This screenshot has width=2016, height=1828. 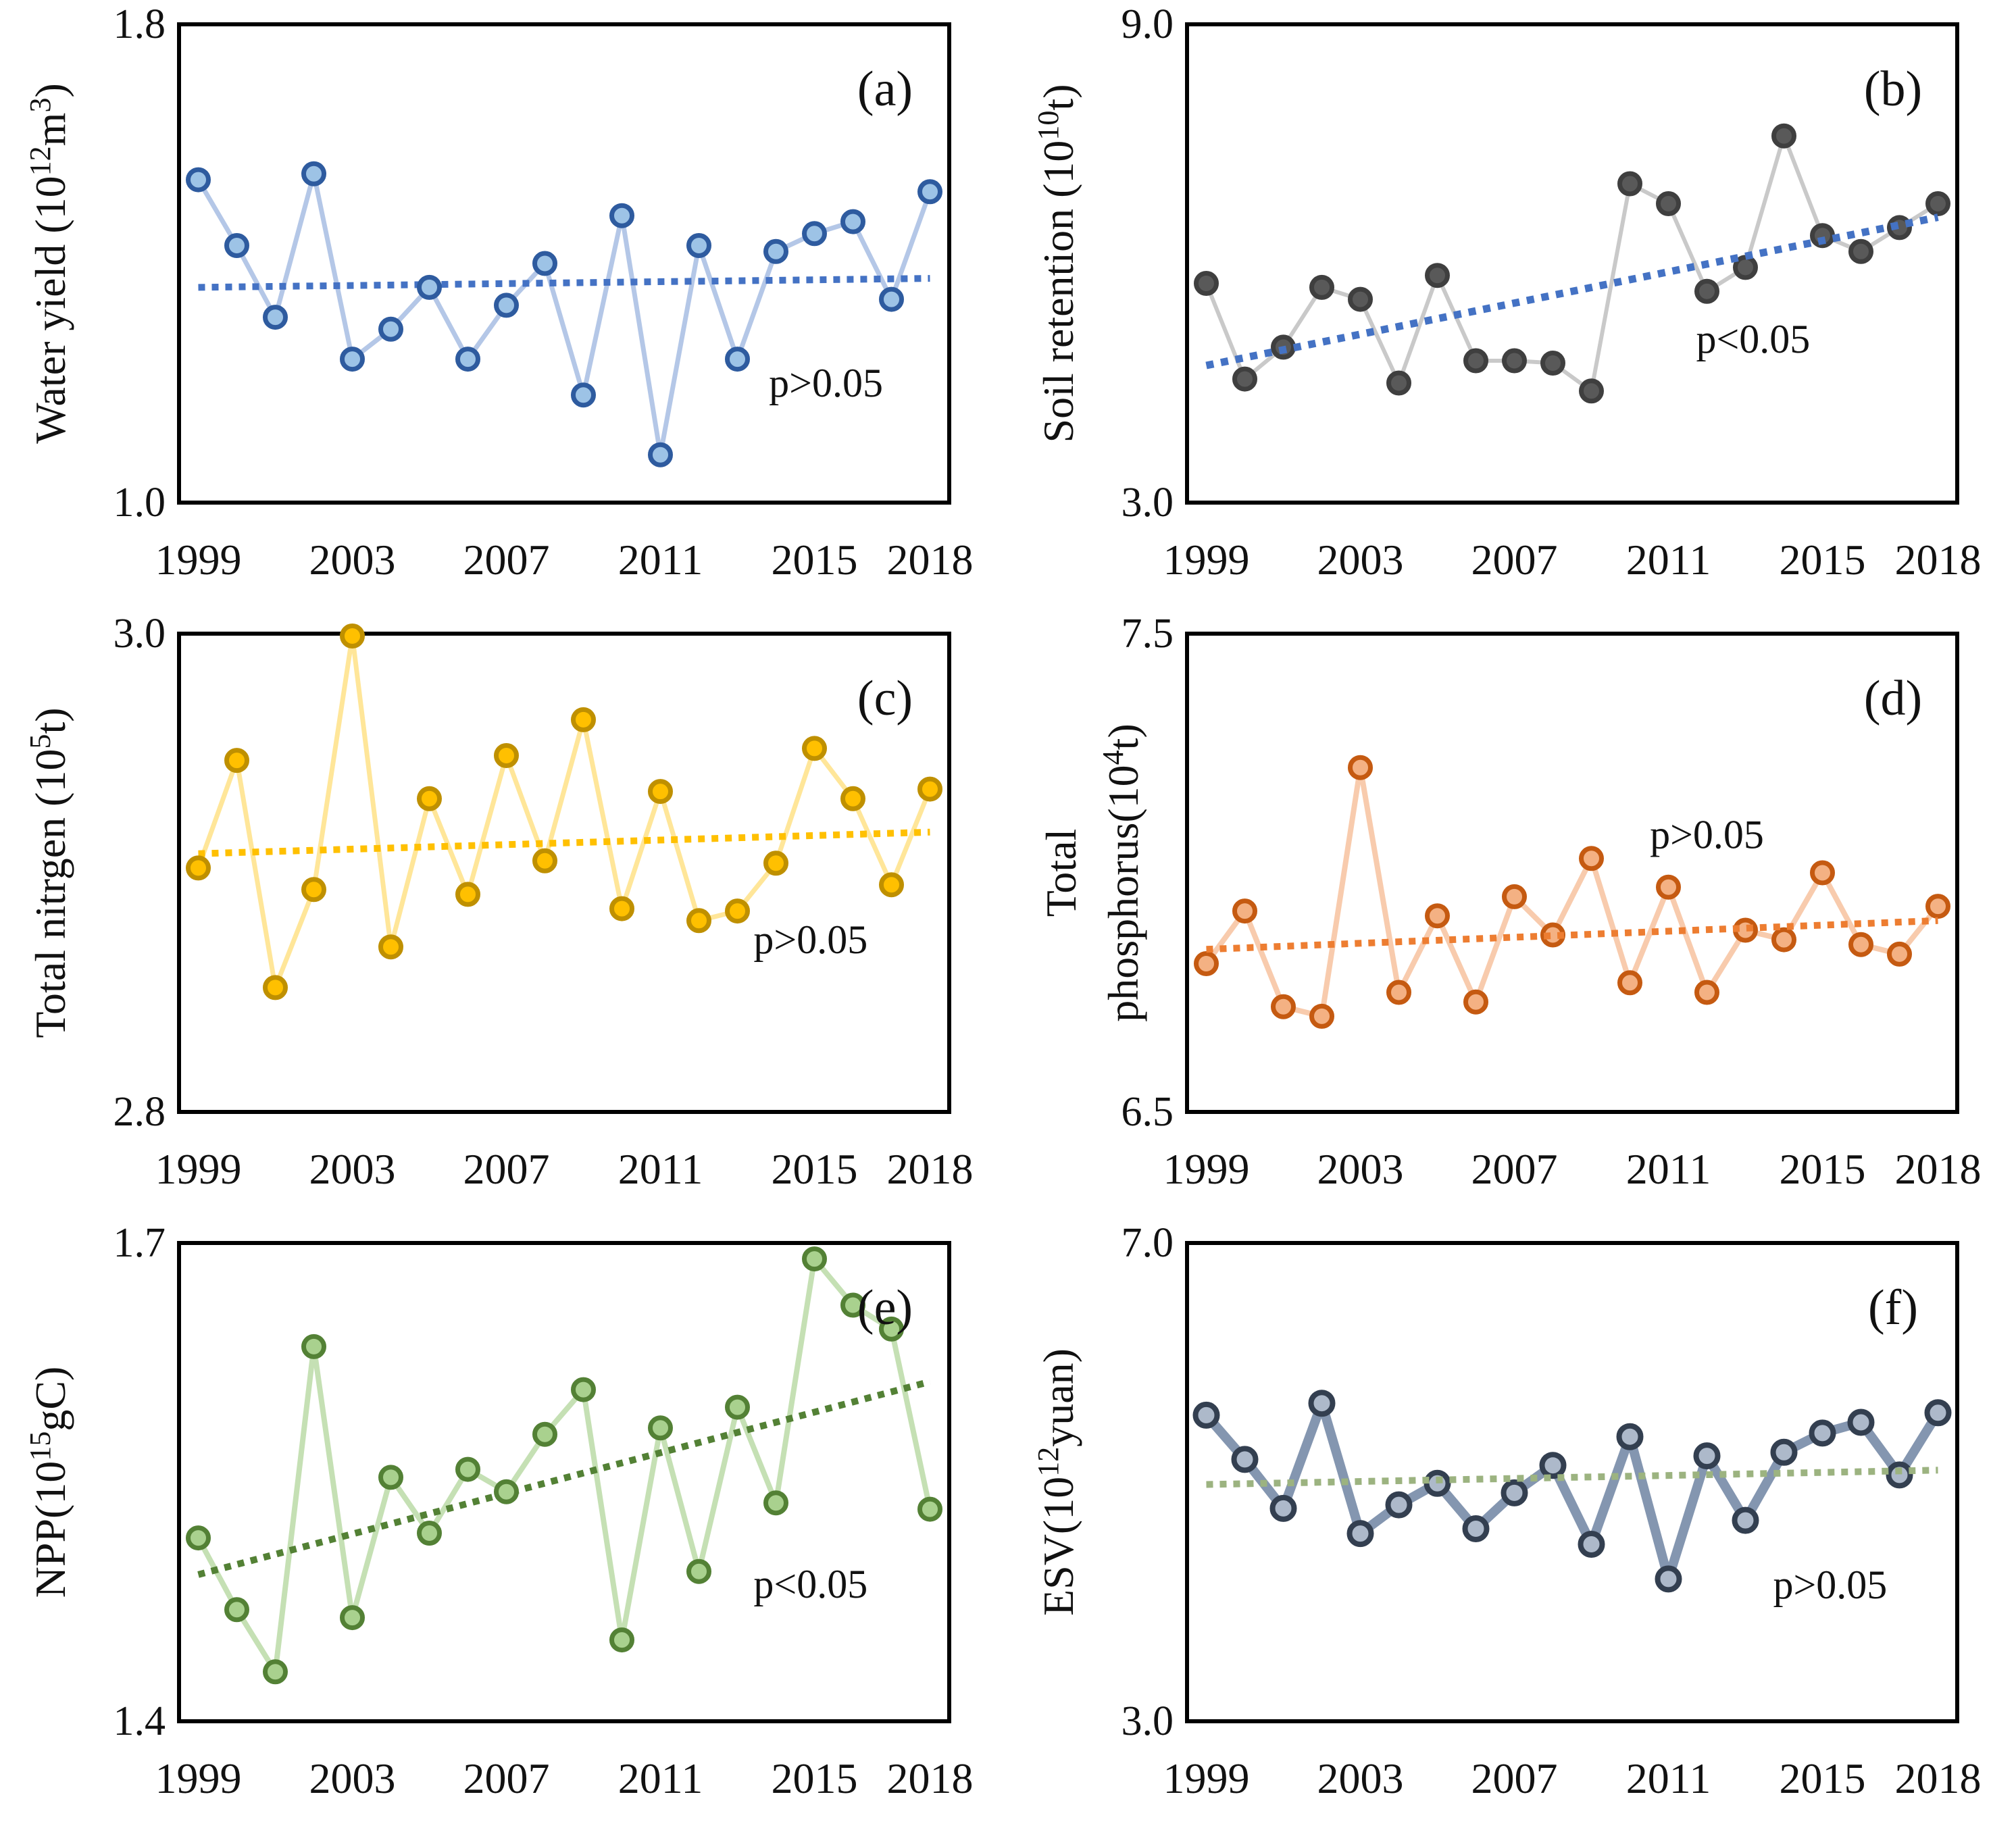 What do you see at coordinates (1784, 940) in the screenshot?
I see `data-point-2014` at bounding box center [1784, 940].